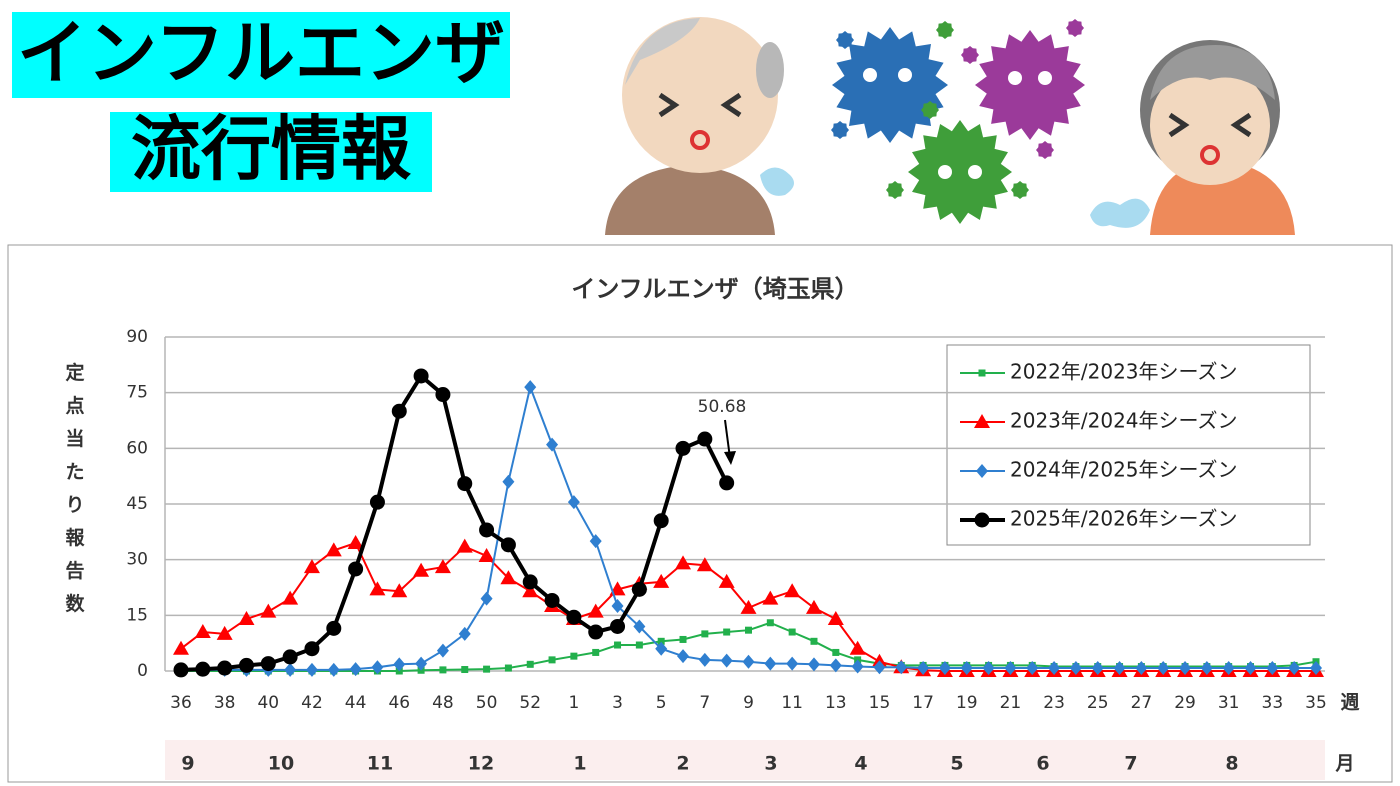  What do you see at coordinates (1124, 470) in the screenshot?
I see `legend-label: 2024年/2025年シーズン` at bounding box center [1124, 470].